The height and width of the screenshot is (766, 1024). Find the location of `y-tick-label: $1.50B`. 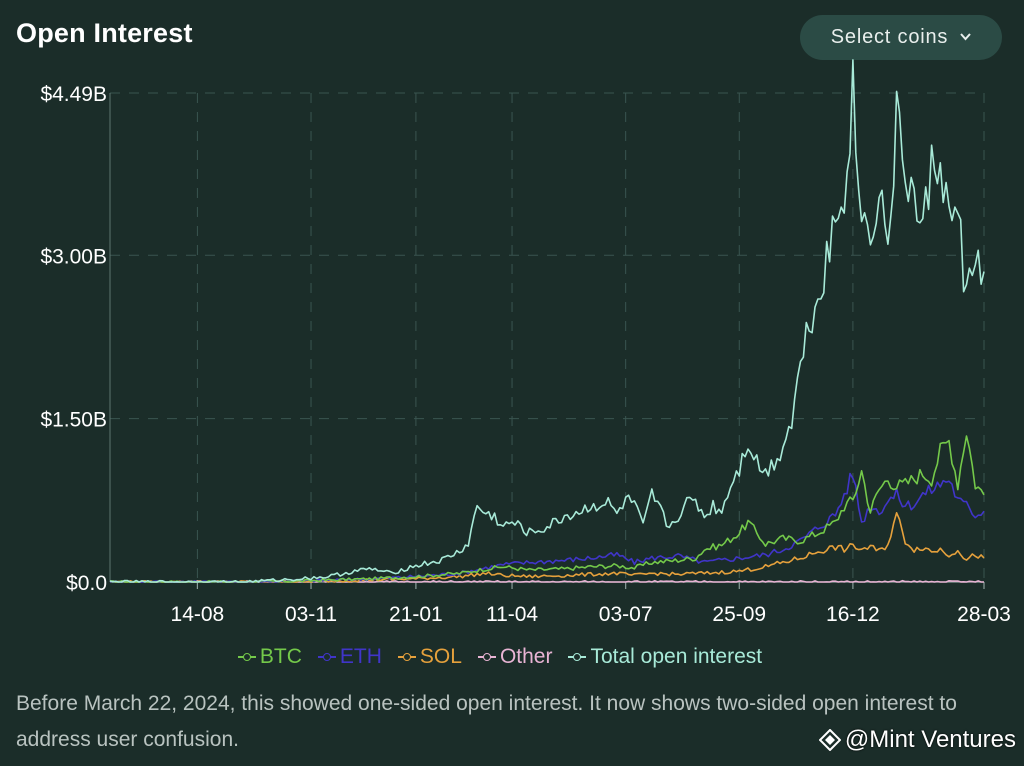

y-tick-label: $1.50B is located at coordinates (73, 420).